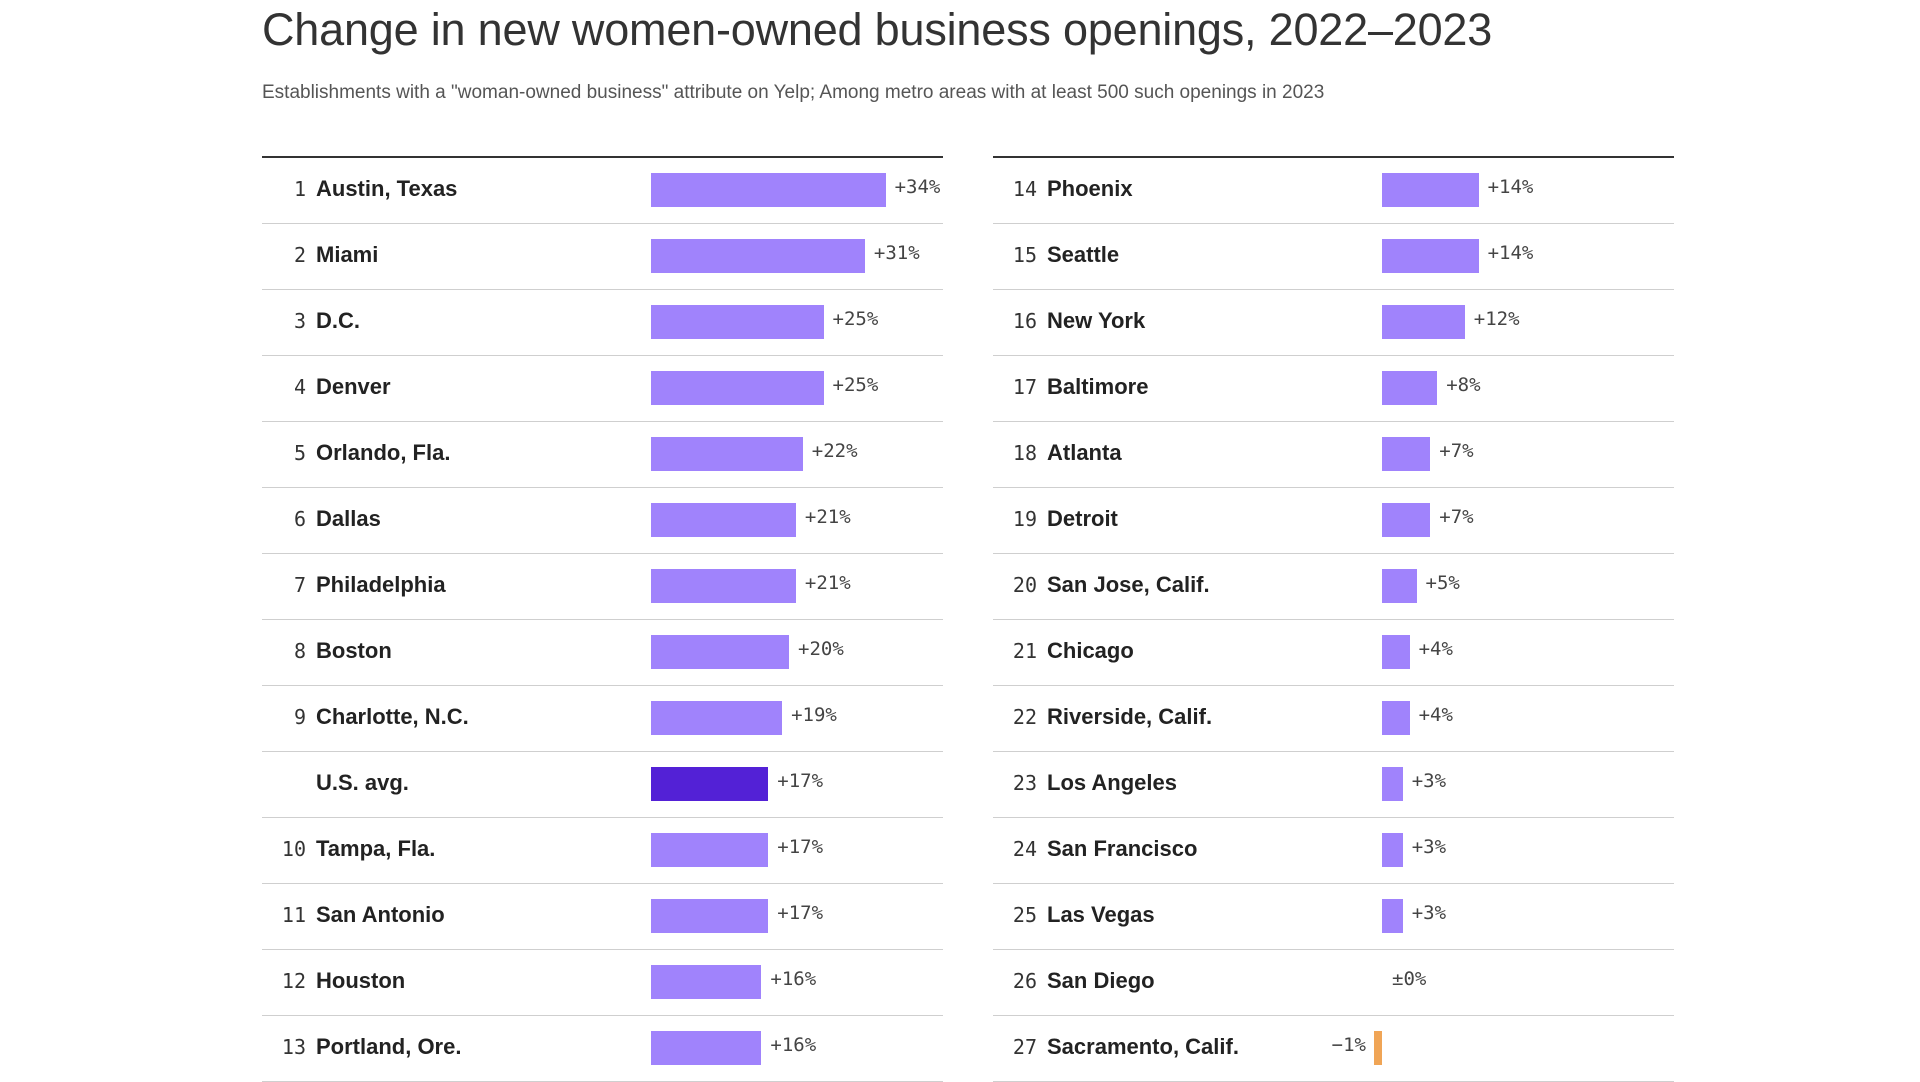  Describe the element at coordinates (1024, 981) in the screenshot. I see `rank-number: 26` at that location.